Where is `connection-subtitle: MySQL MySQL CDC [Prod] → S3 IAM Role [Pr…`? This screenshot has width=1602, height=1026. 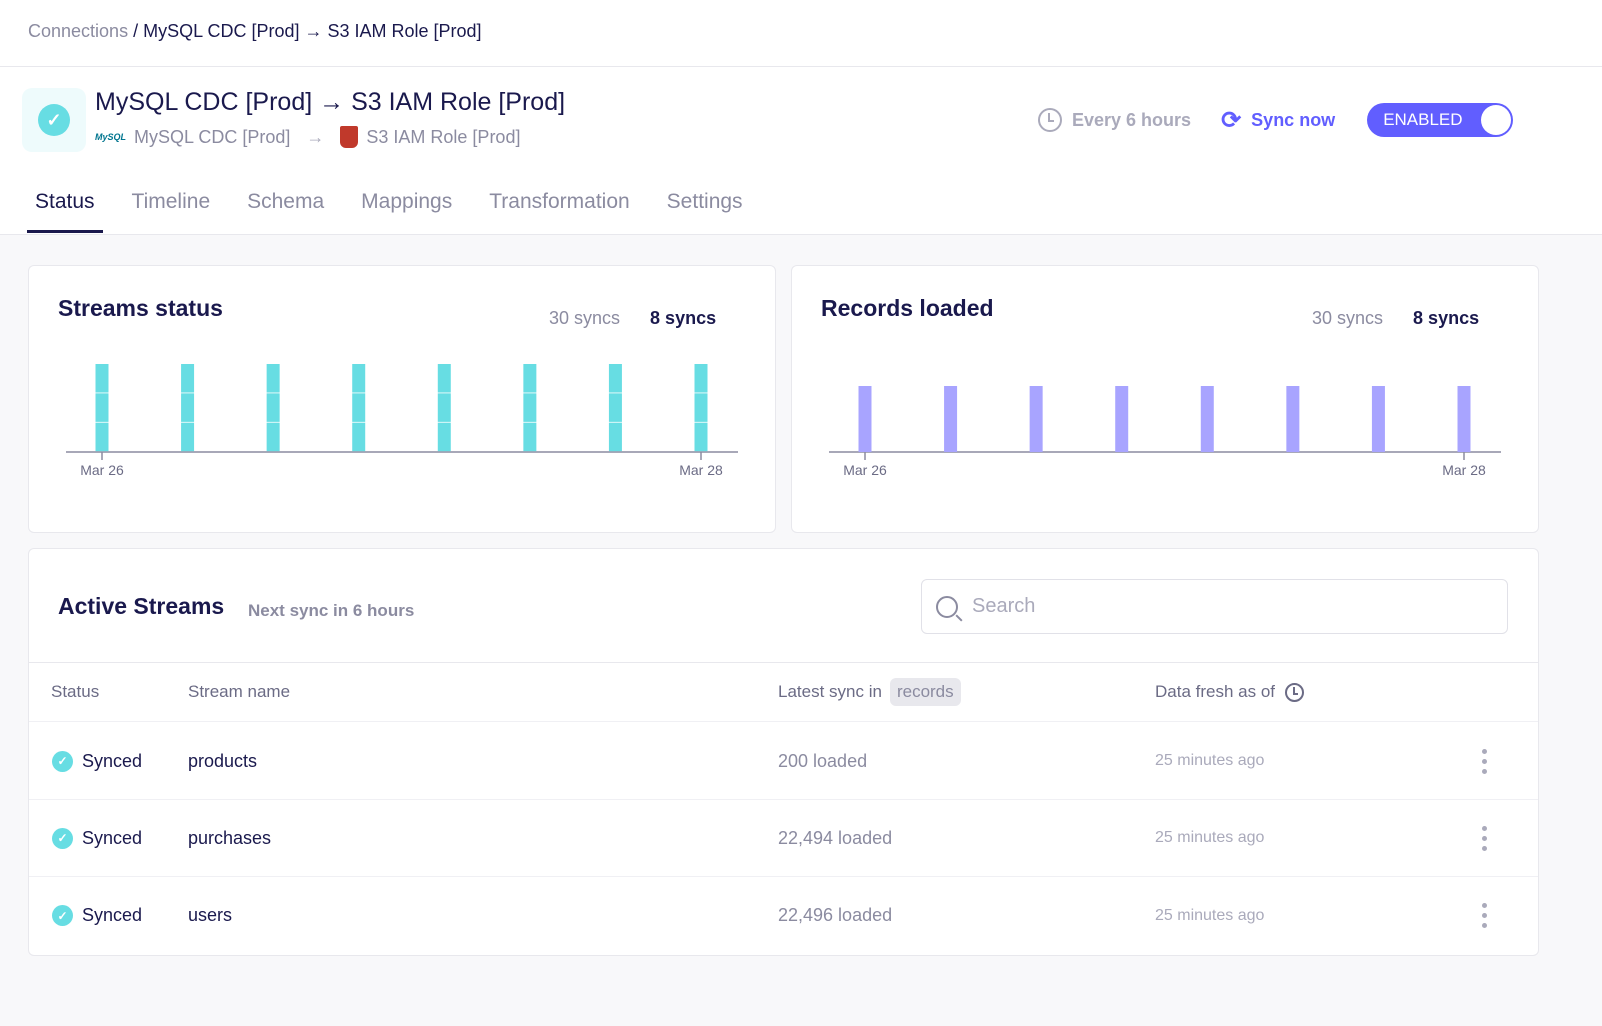
connection-subtitle: MySQL MySQL CDC [Prod] → S3 IAM Role [Pr… is located at coordinates (307, 137).